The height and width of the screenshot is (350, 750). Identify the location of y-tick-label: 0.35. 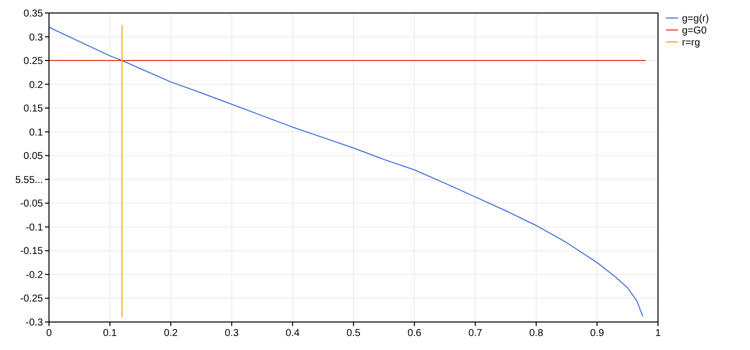
(34, 14).